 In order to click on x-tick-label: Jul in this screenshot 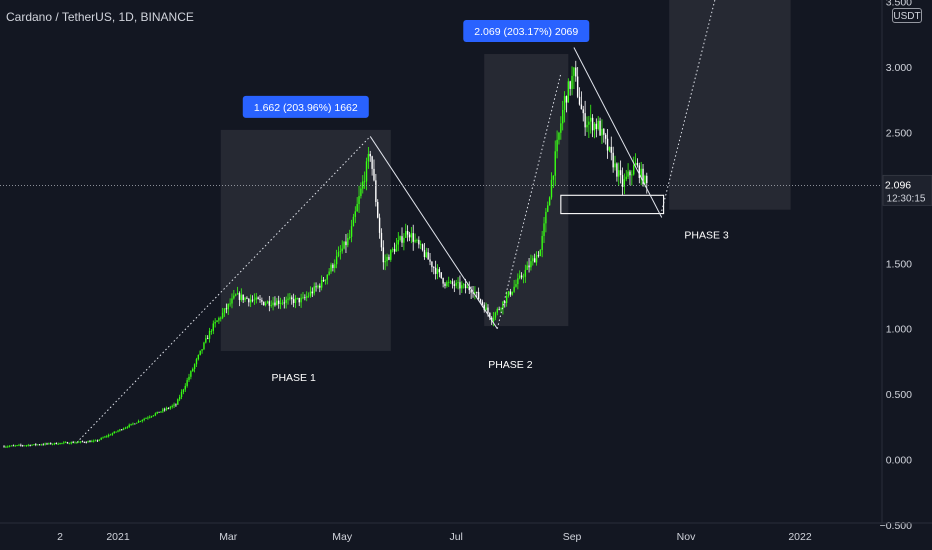, I will do `click(455, 537)`.